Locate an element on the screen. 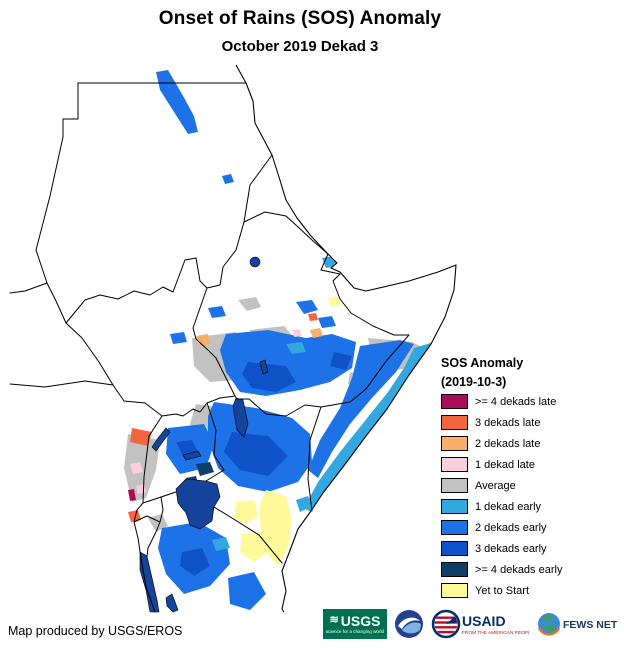 This screenshot has width=624, height=648. usgs-logo: ≋ USGS science for a changing world is located at coordinates (355, 624).